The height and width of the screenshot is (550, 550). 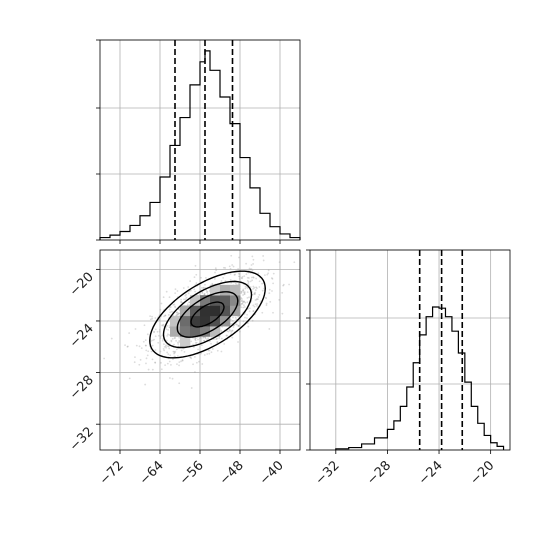 I want to click on param1-histogram-panel, so click(x=198, y=141).